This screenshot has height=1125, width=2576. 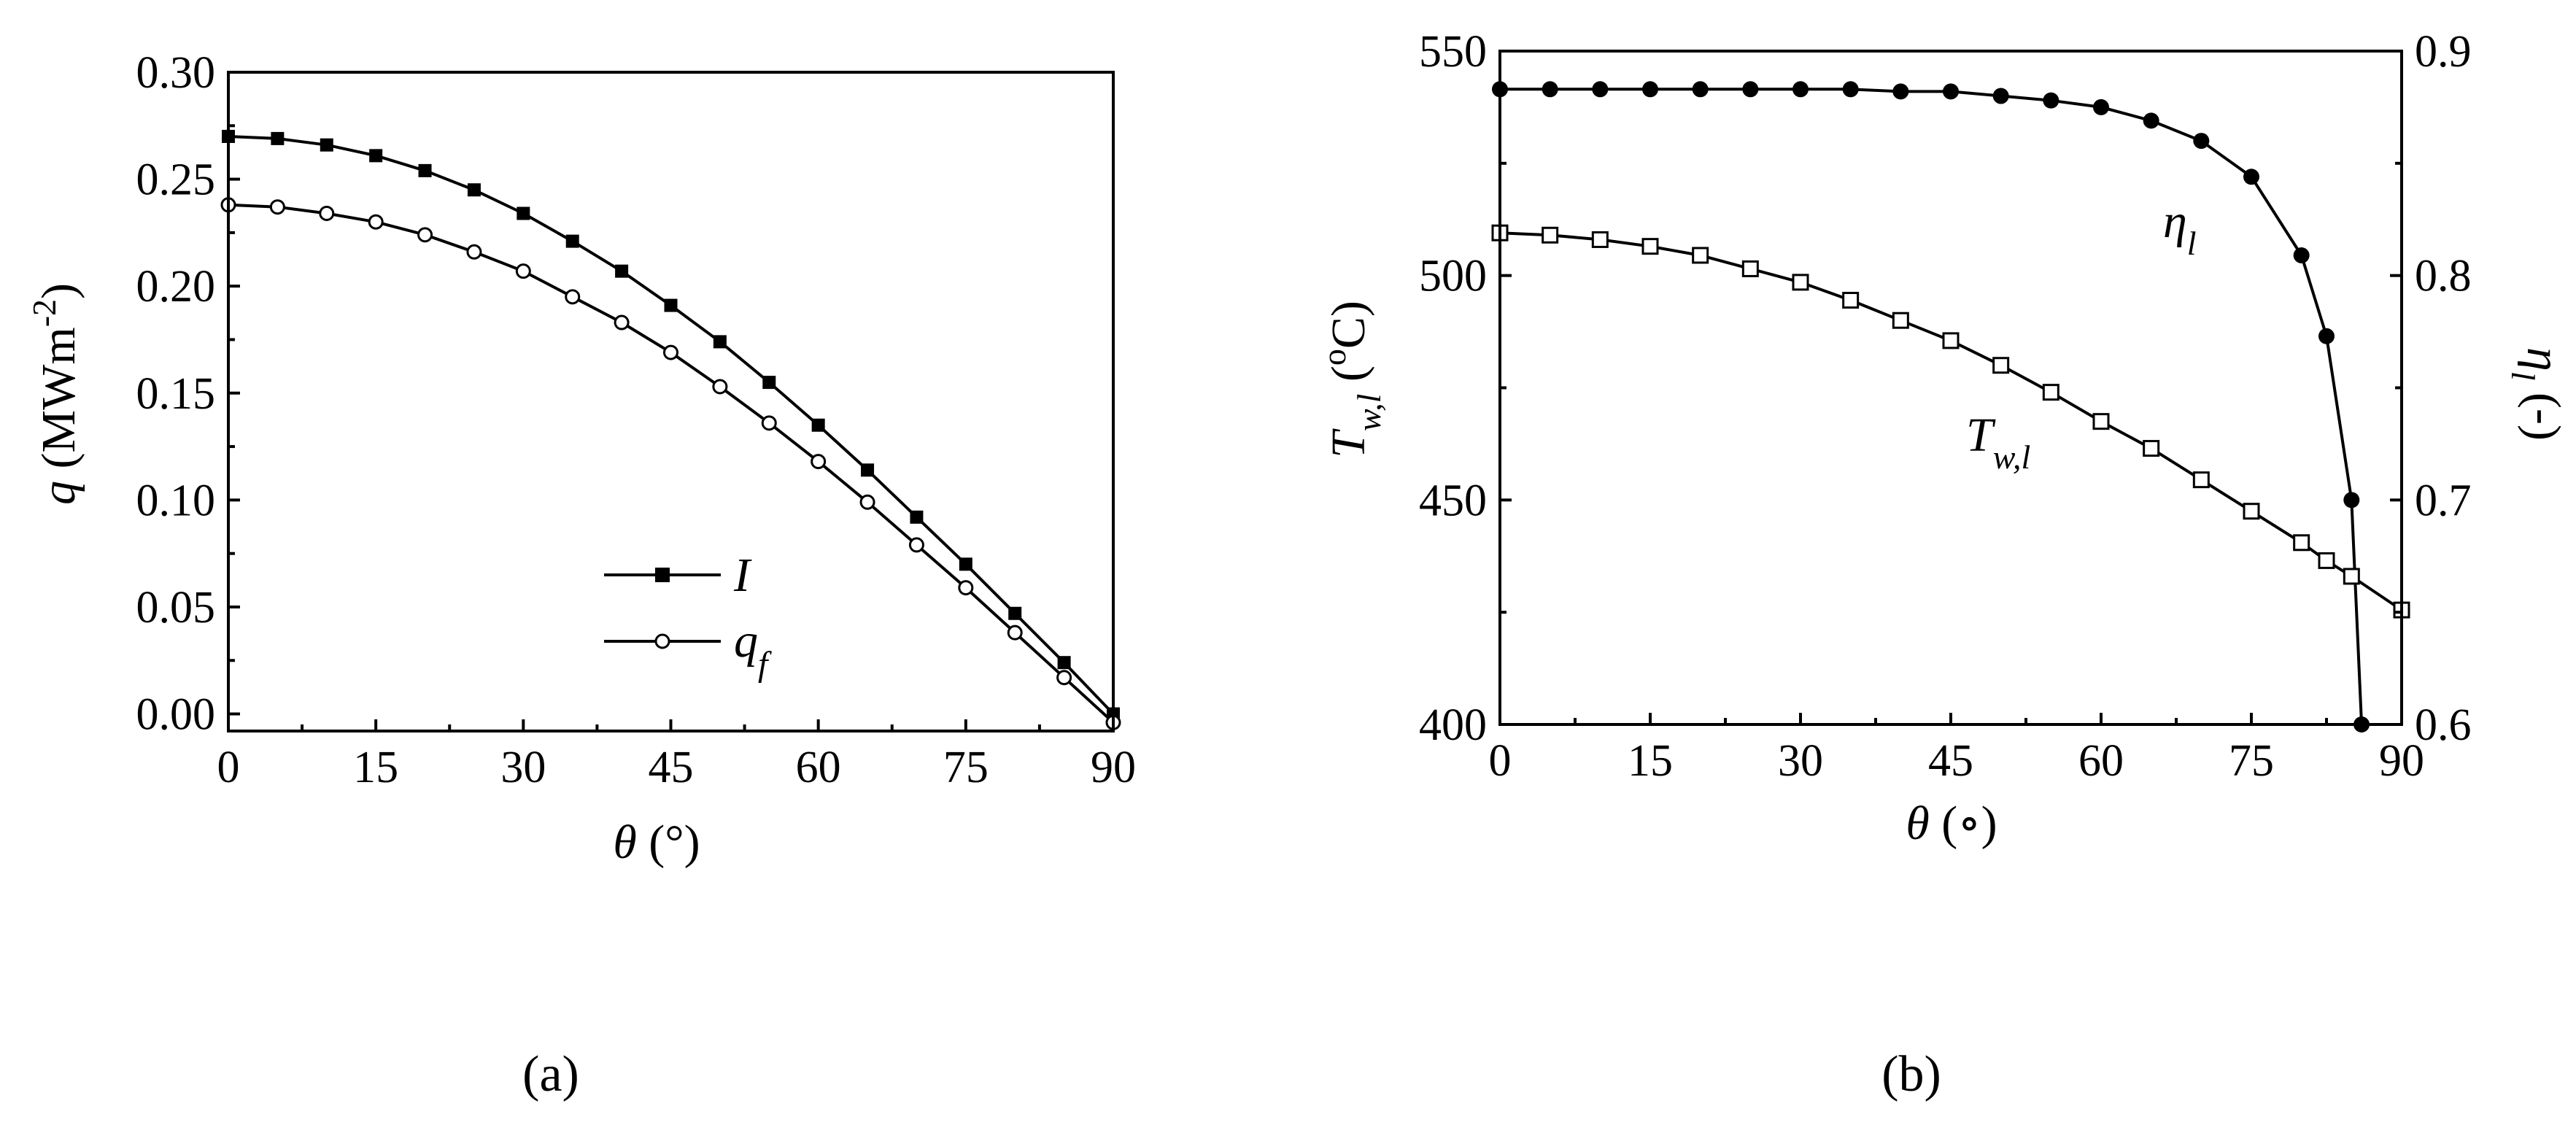 What do you see at coordinates (2101, 761) in the screenshot?
I see `chart-b-x-tick-label: 60` at bounding box center [2101, 761].